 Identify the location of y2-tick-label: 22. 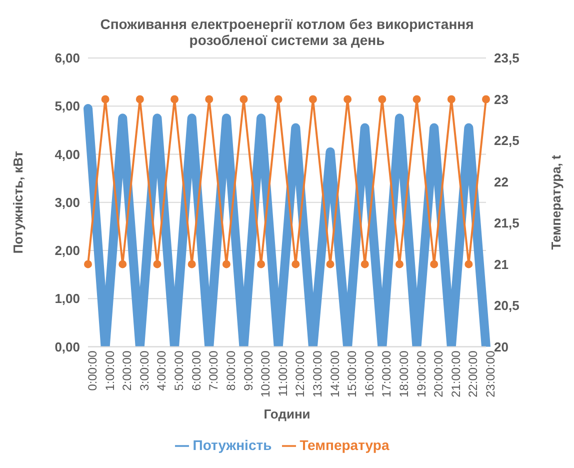
(501, 182).